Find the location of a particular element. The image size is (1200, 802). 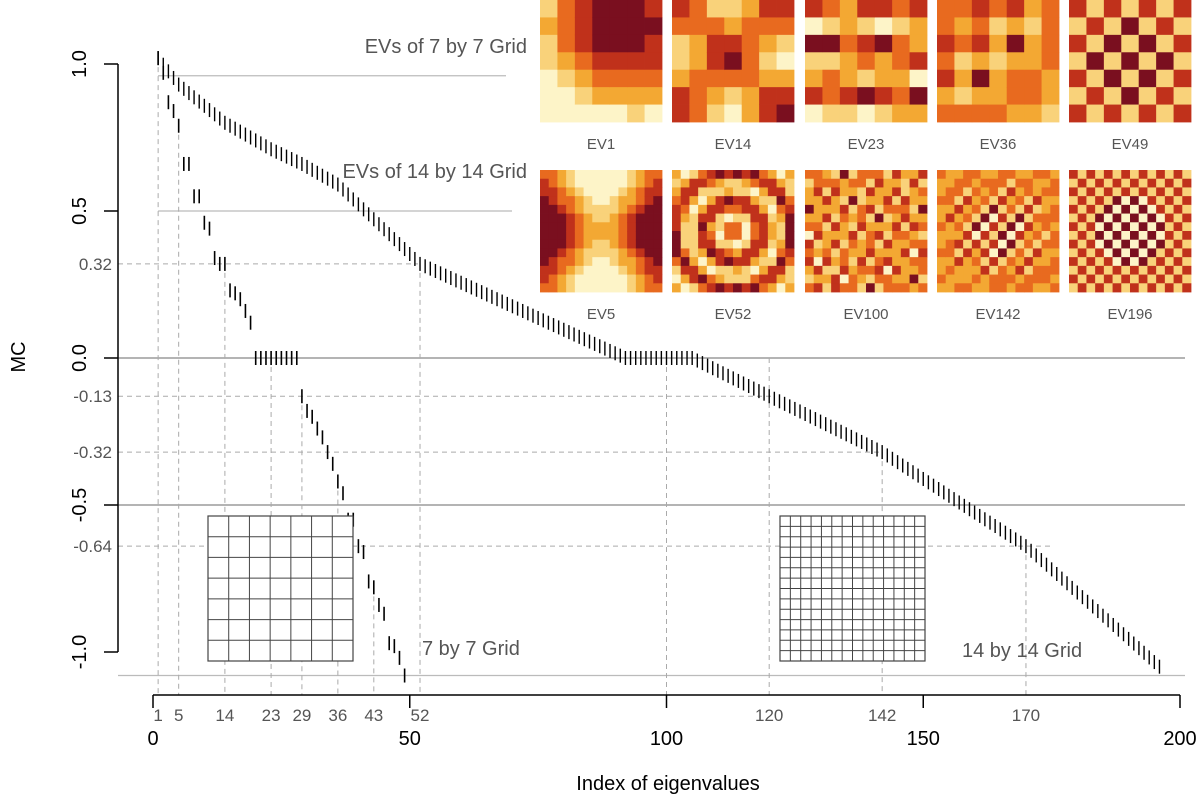

y-minor-tick-label: -0.64 is located at coordinates (92, 546).